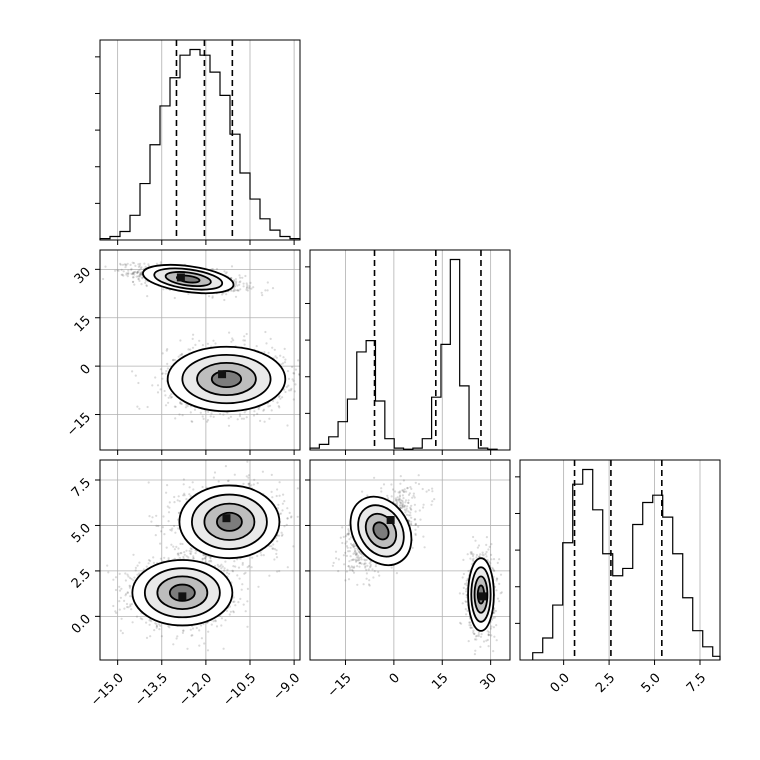 Image resolution: width=760 pixels, height=760 pixels. What do you see at coordinates (560, 683) in the screenshot?
I see `x-tick-label: 0.0` at bounding box center [560, 683].